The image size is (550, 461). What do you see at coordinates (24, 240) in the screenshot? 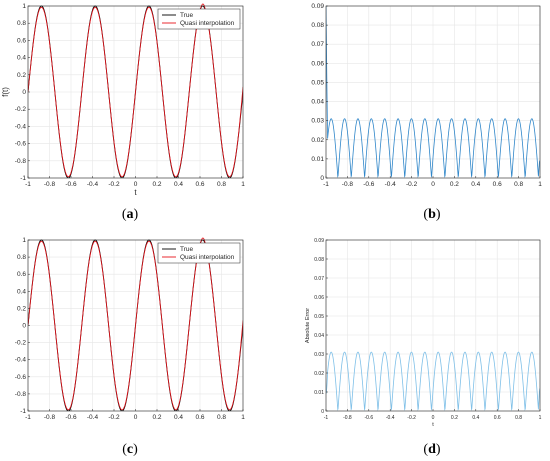
I see `y-tick-label: 1` at bounding box center [24, 240].